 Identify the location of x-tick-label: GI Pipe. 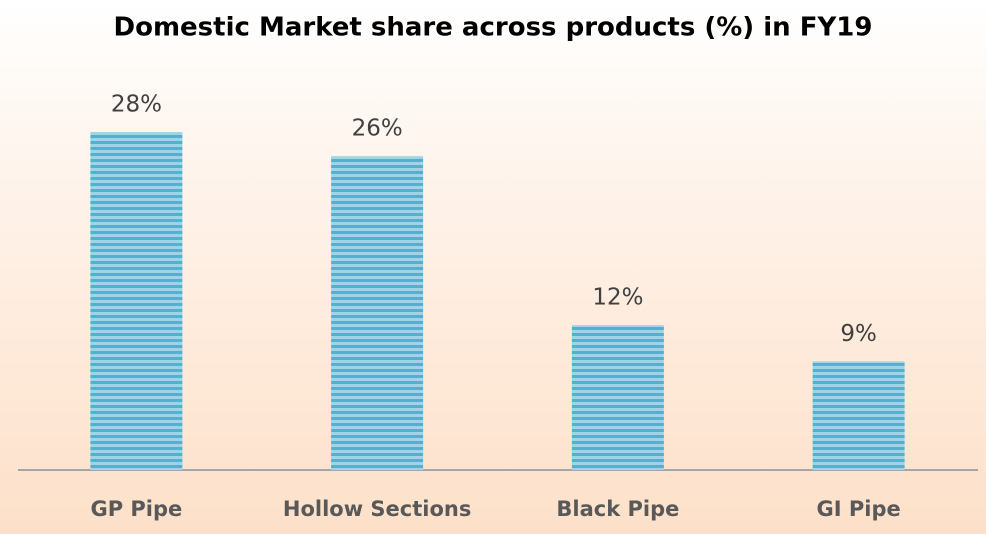
(859, 509).